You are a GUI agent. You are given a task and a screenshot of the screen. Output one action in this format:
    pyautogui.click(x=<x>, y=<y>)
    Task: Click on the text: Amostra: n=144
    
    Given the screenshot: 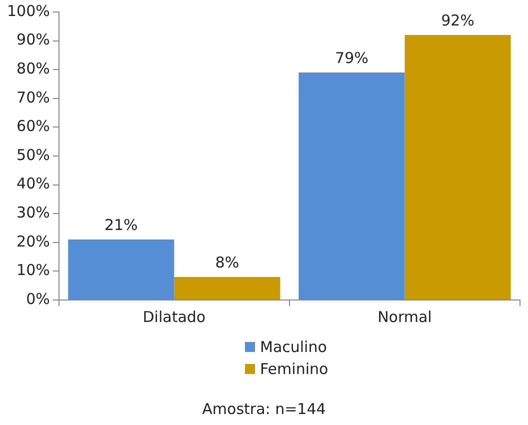 What is the action you would take?
    pyautogui.click(x=264, y=409)
    